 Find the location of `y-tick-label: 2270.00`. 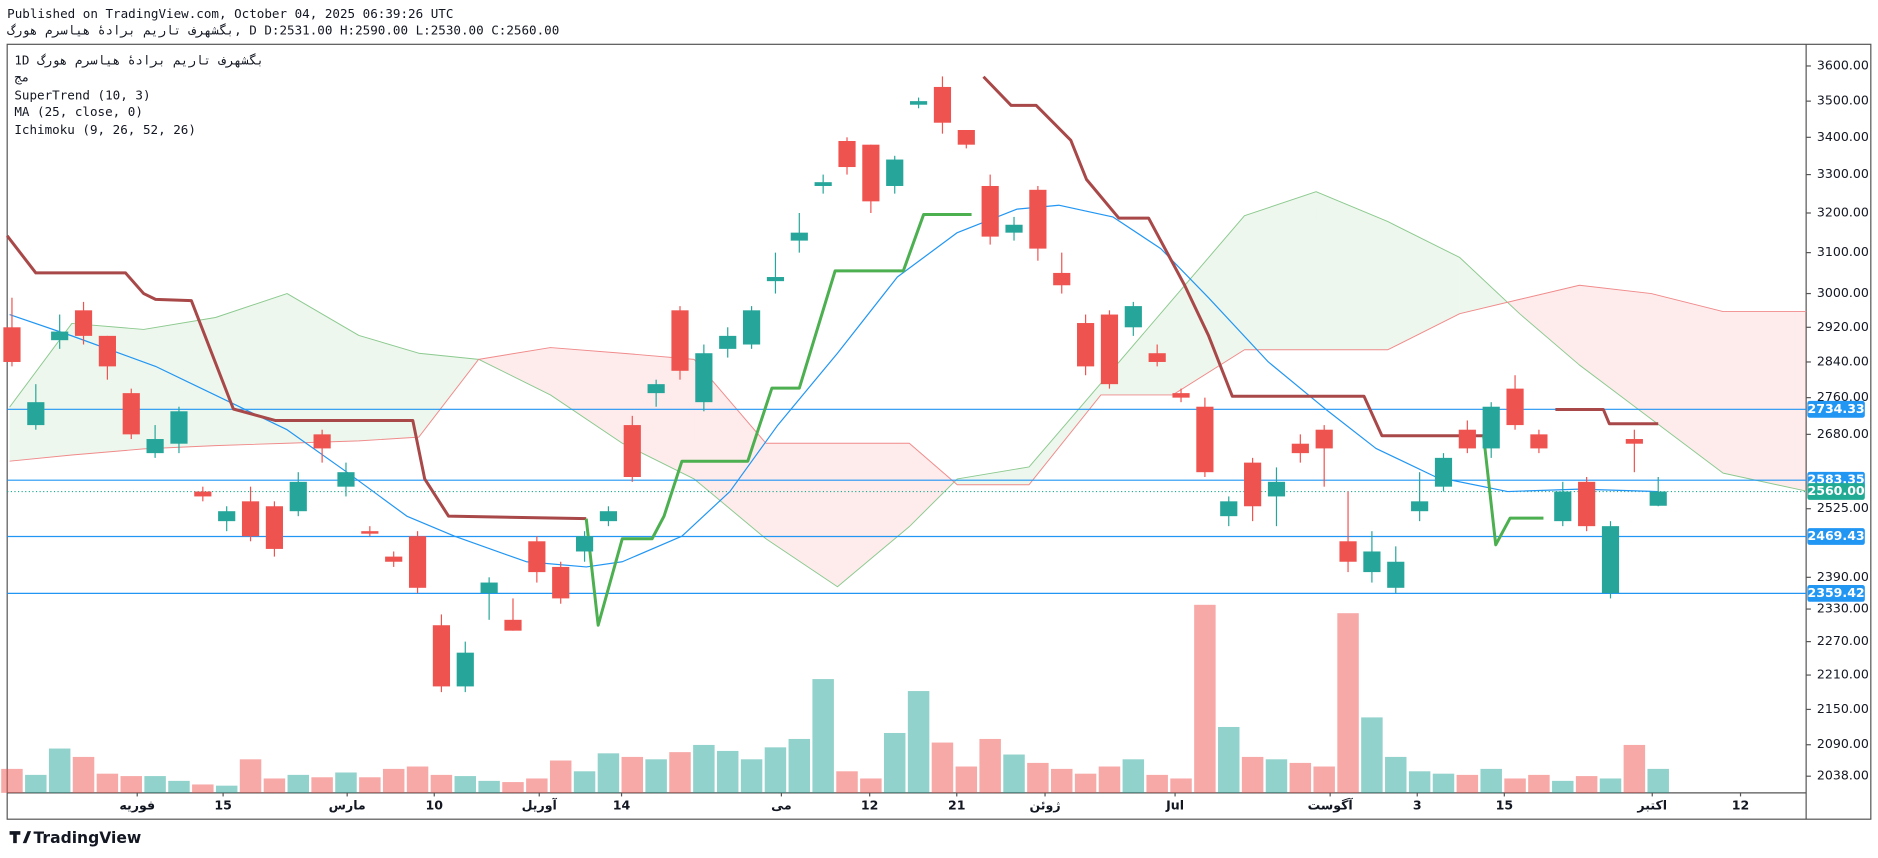

y-tick-label: 2270.00 is located at coordinates (1843, 640).